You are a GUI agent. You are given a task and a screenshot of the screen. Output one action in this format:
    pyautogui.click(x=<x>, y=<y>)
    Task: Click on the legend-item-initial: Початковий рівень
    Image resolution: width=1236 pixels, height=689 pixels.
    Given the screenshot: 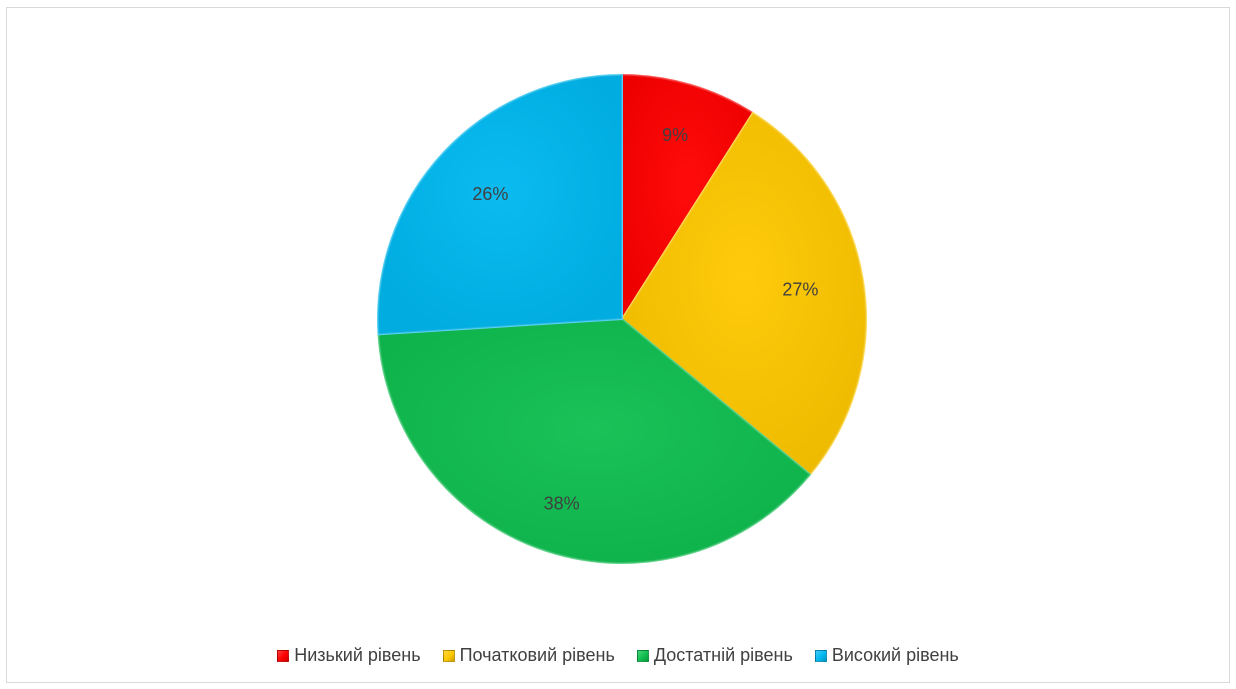 What is the action you would take?
    pyautogui.click(x=528, y=655)
    